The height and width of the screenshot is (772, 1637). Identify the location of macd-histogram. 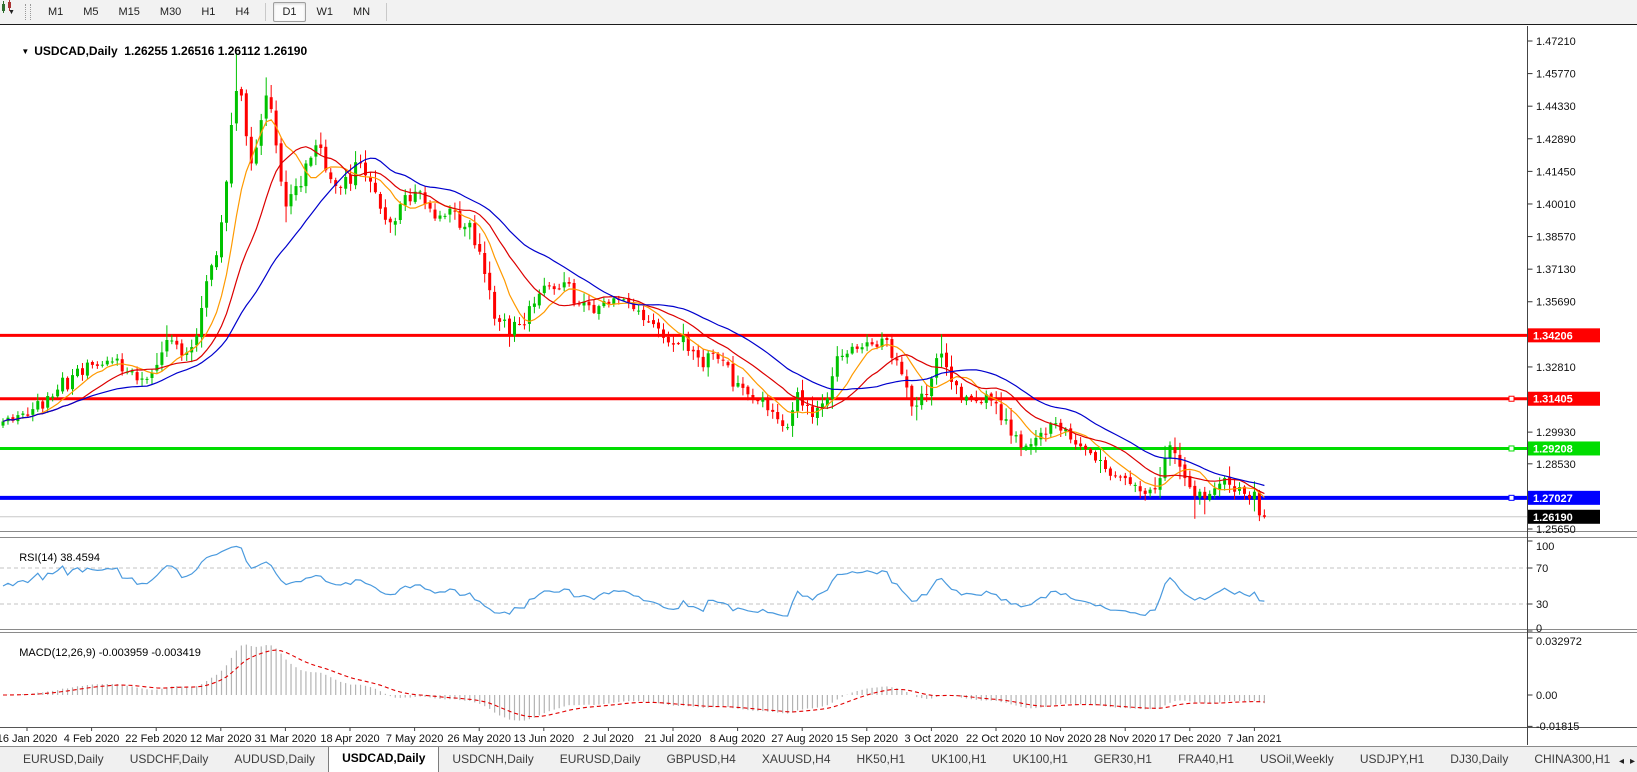
(636, 682).